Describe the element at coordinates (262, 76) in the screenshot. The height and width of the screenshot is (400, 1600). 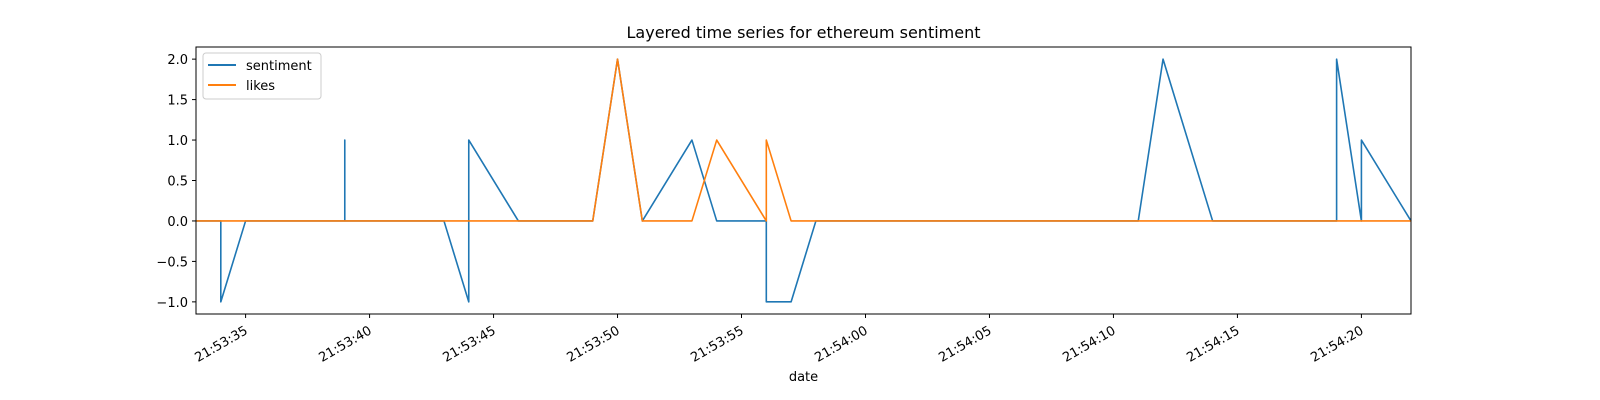
I see `legend: sentiment likes` at that location.